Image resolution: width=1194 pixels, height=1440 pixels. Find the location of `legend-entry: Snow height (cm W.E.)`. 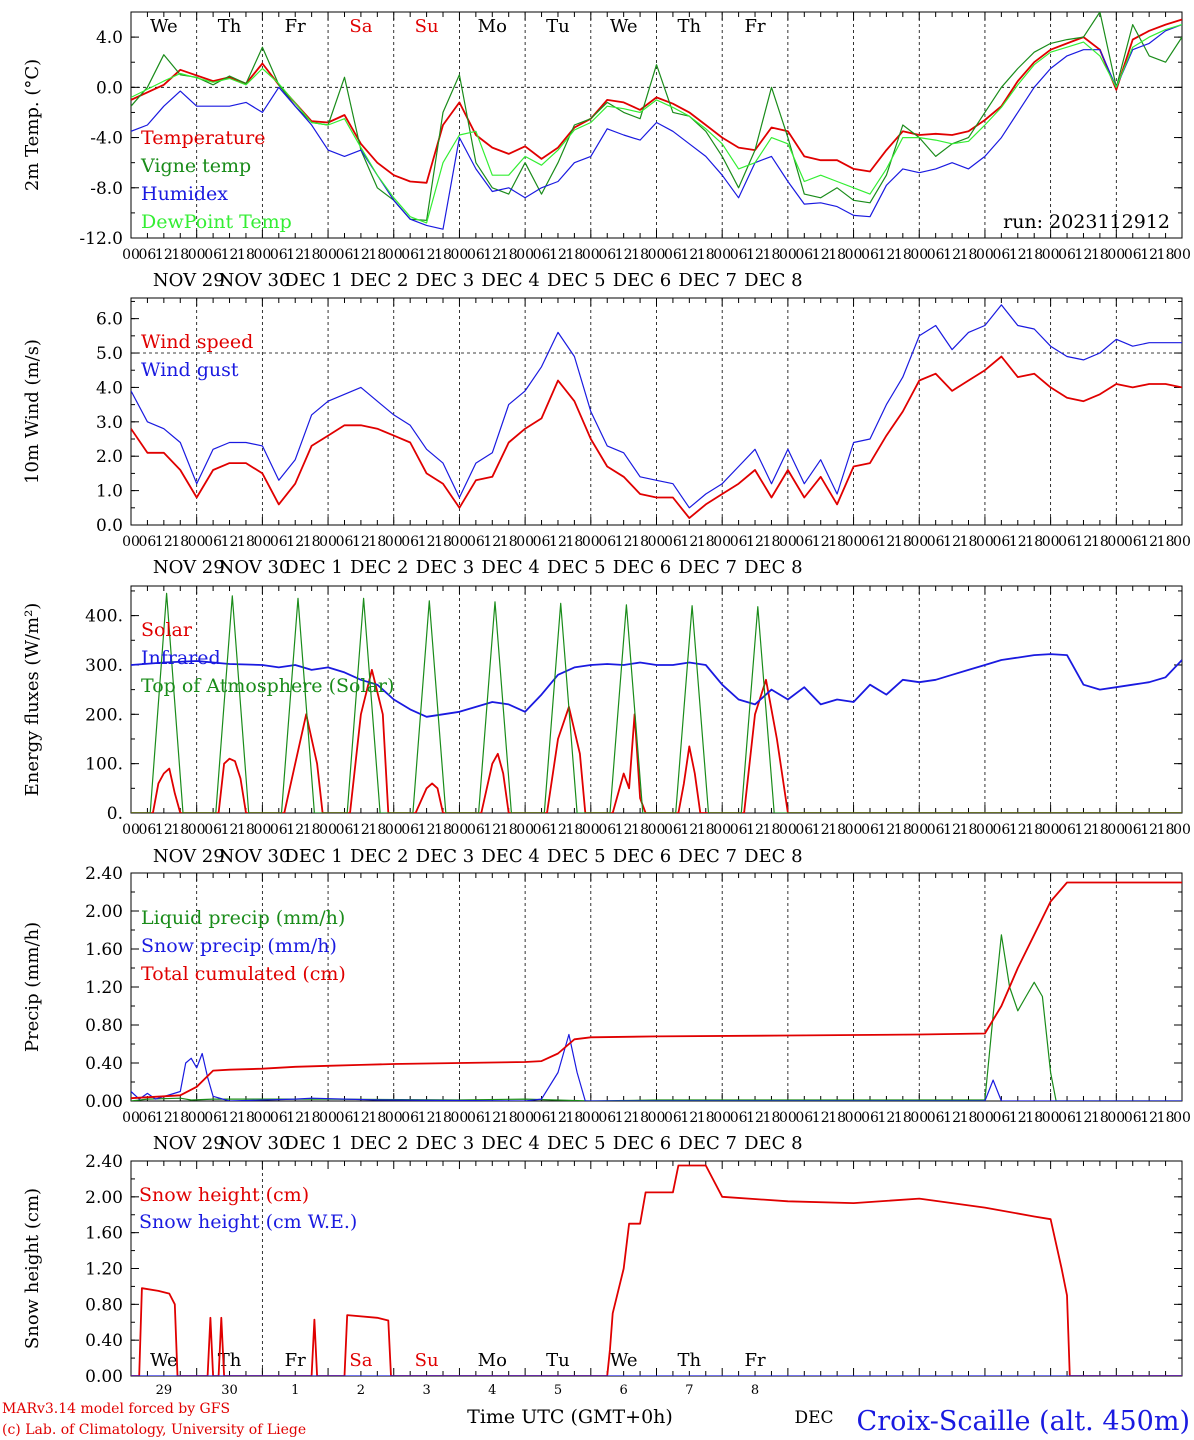

legend-entry: Snow height (cm W.E.) is located at coordinates (248, 1222).